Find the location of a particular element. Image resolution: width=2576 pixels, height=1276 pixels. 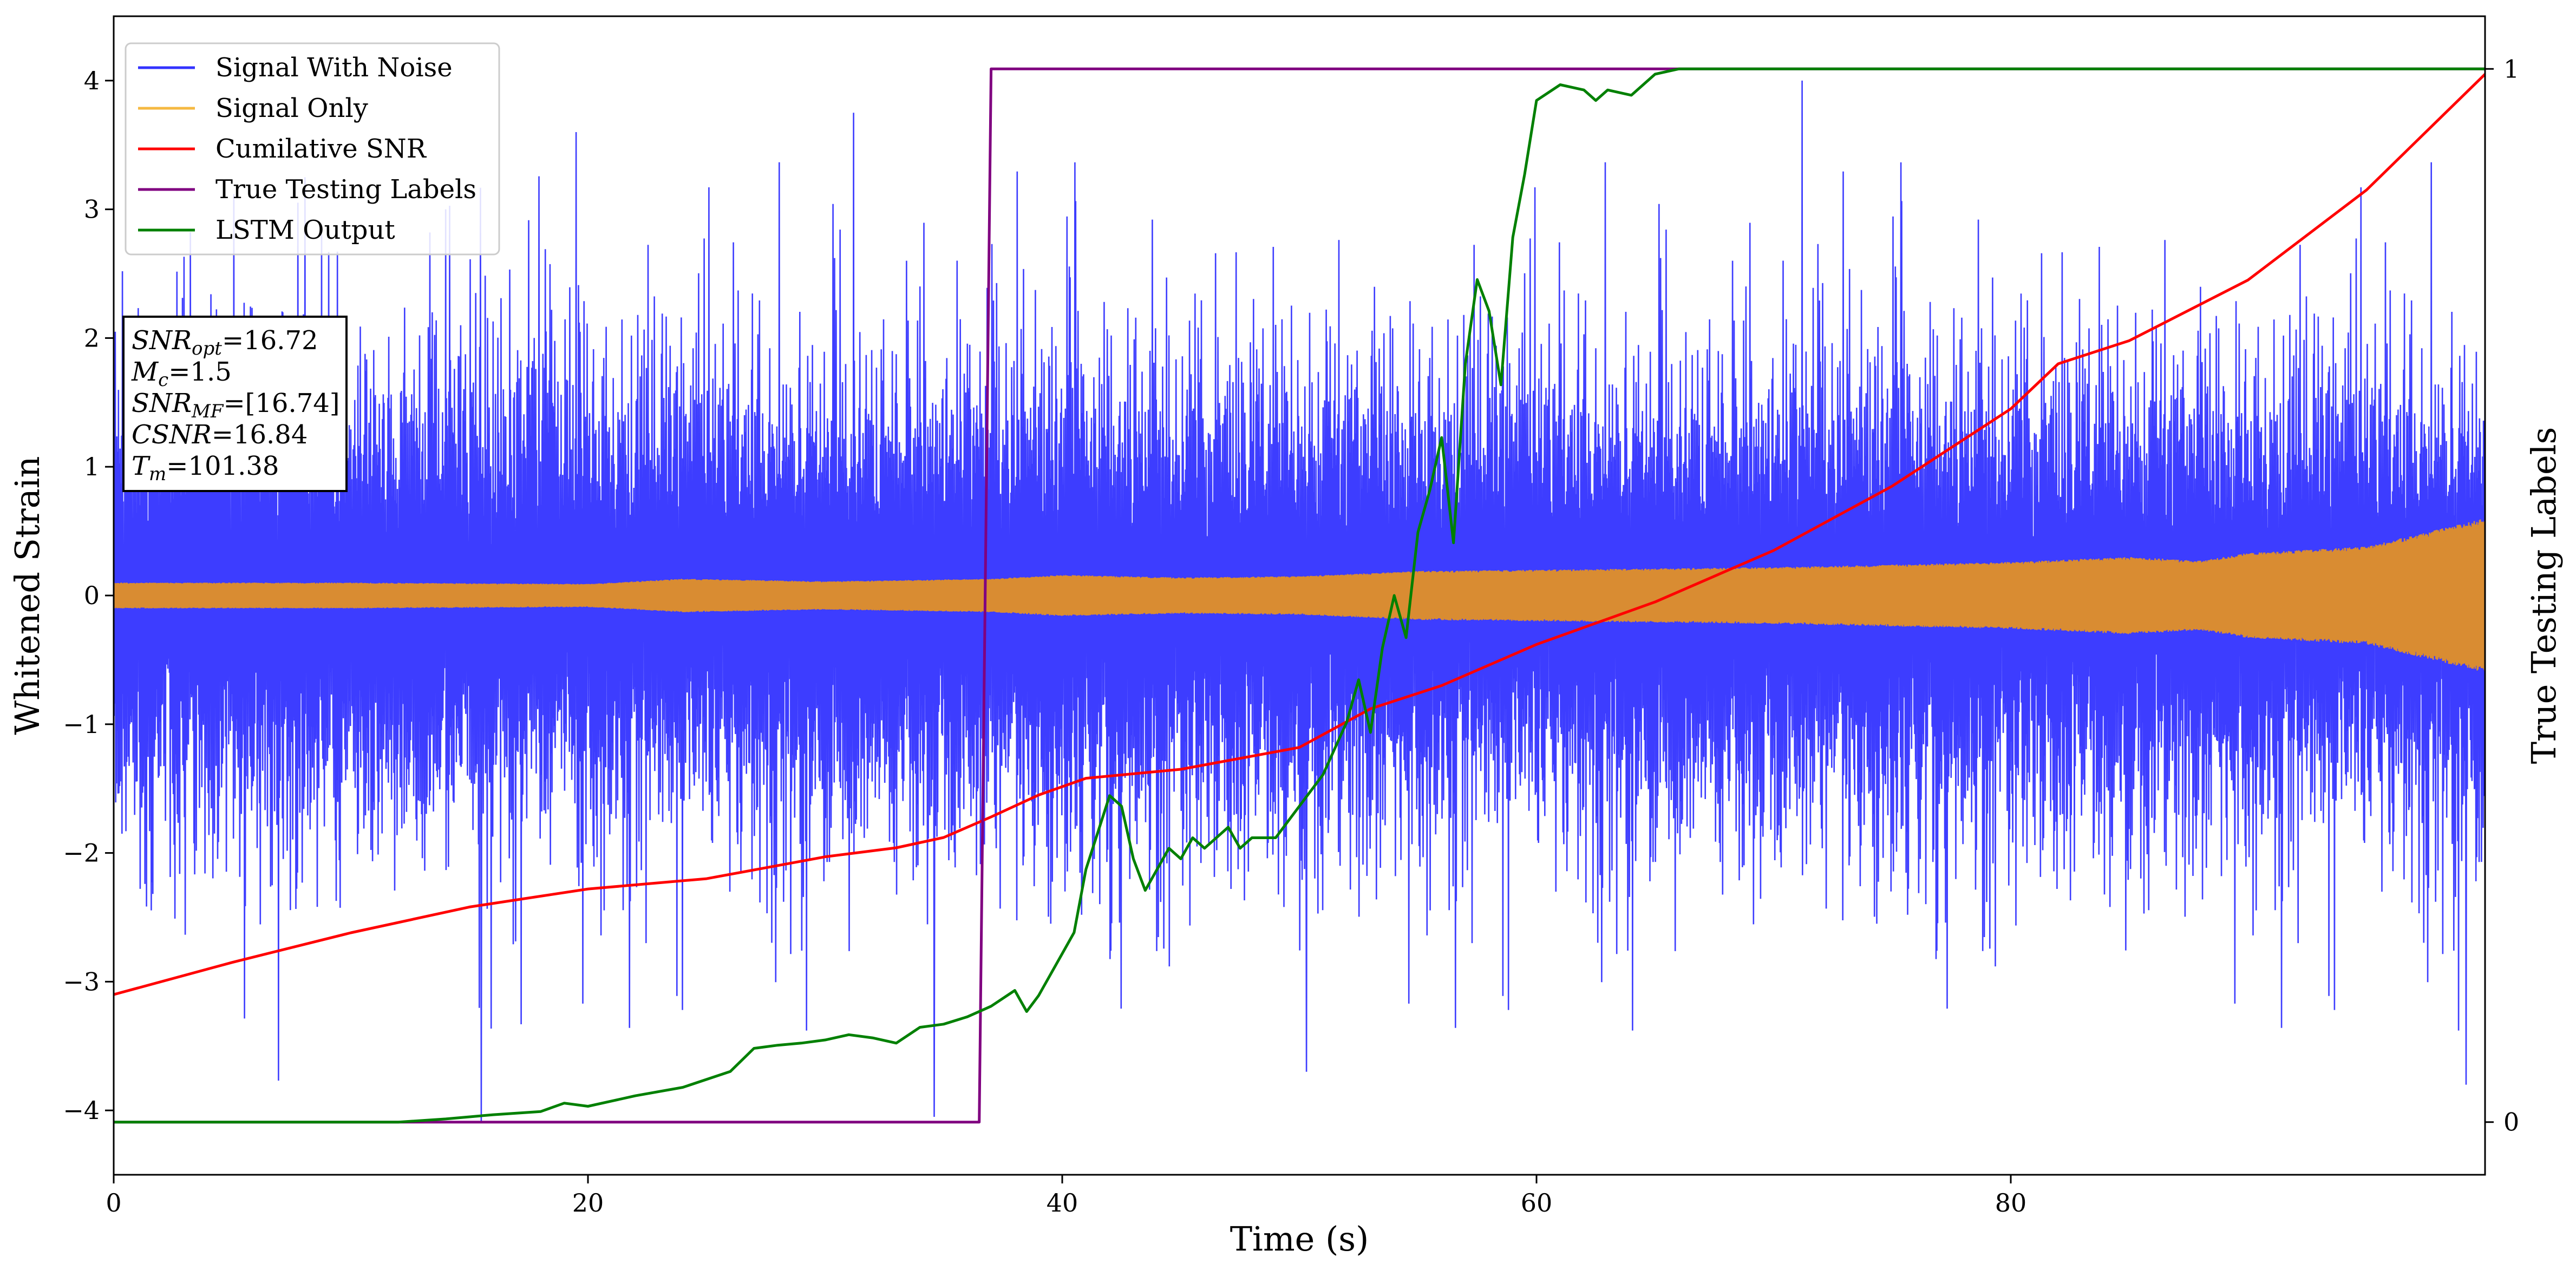

x-axis: 0 20 40 60 80 is located at coordinates (1066, 1196).